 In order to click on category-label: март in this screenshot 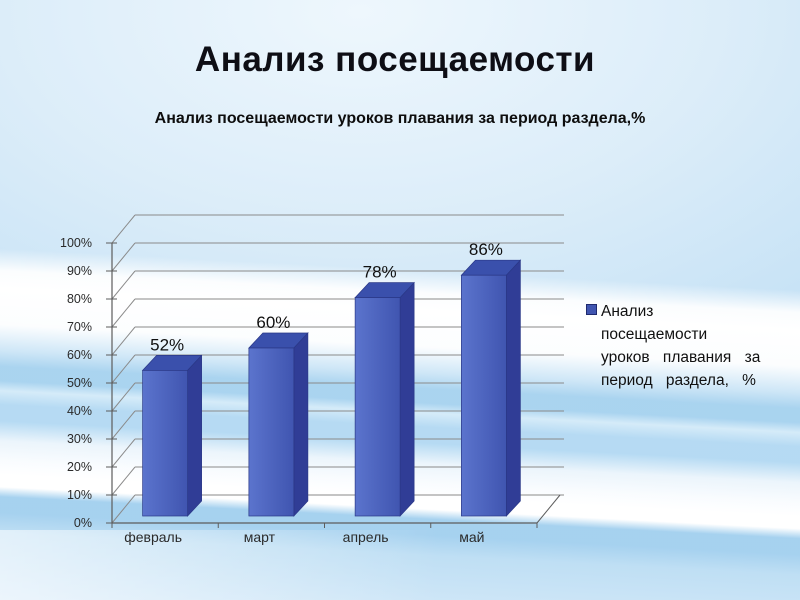, I will do `click(260, 537)`.